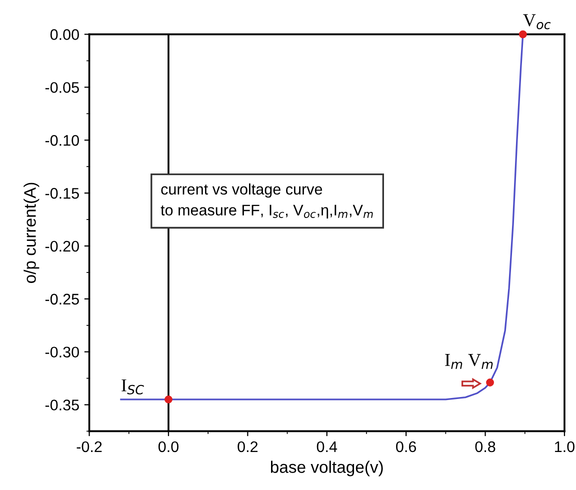 The height and width of the screenshot is (490, 576). What do you see at coordinates (62, 140) in the screenshot?
I see `y-tick-label: -0.10` at bounding box center [62, 140].